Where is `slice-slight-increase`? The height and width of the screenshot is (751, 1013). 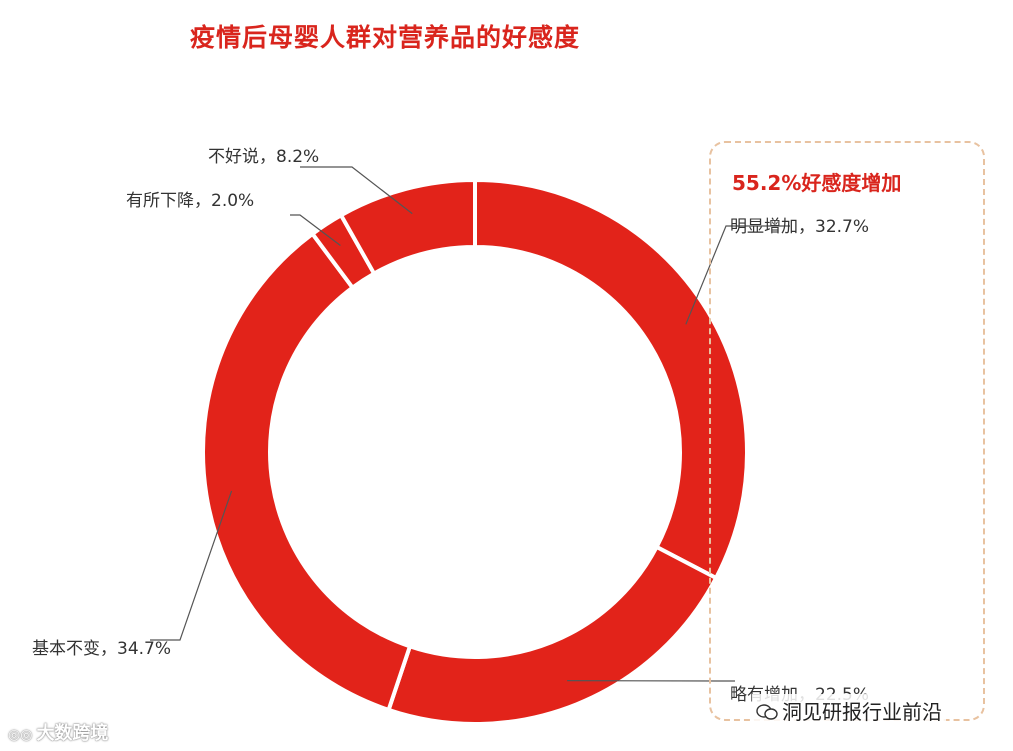 slice-slight-increase is located at coordinates (552, 635).